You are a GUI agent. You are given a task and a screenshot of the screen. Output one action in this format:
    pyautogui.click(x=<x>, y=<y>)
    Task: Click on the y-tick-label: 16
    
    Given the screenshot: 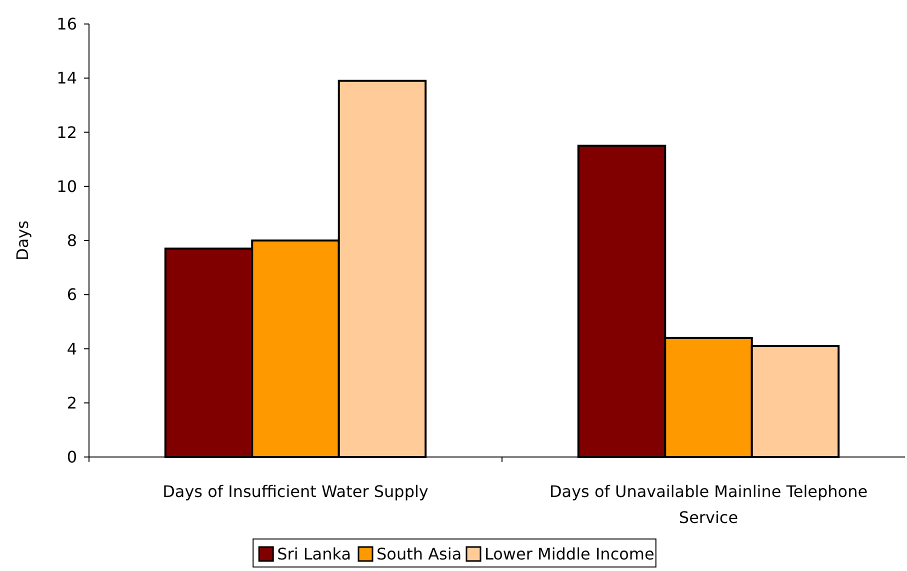 What is the action you would take?
    pyautogui.click(x=66, y=24)
    